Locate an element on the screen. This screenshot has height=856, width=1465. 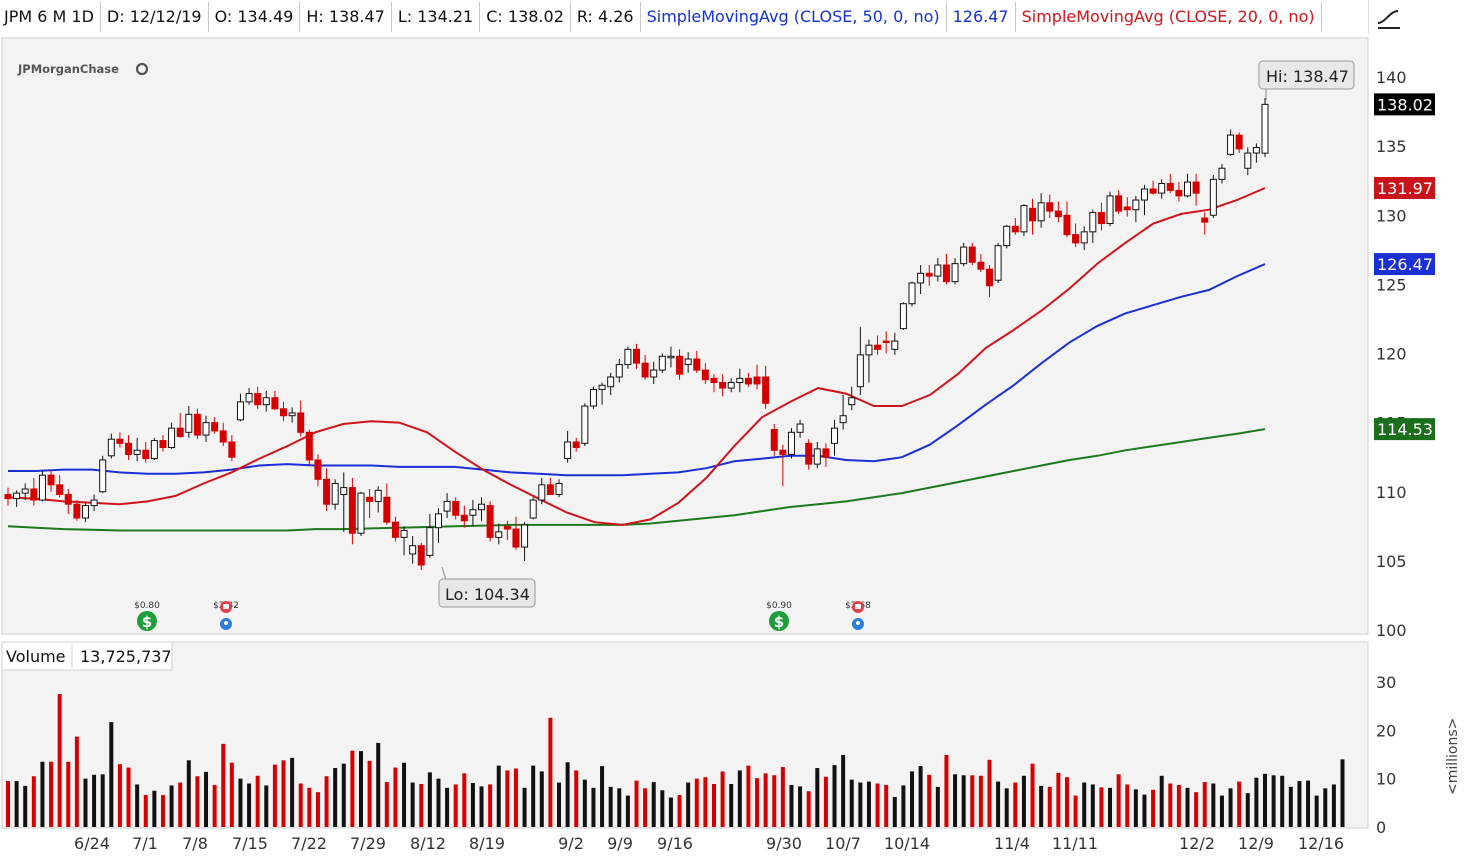
earnings-marker: $2.68 is located at coordinates (858, 615).